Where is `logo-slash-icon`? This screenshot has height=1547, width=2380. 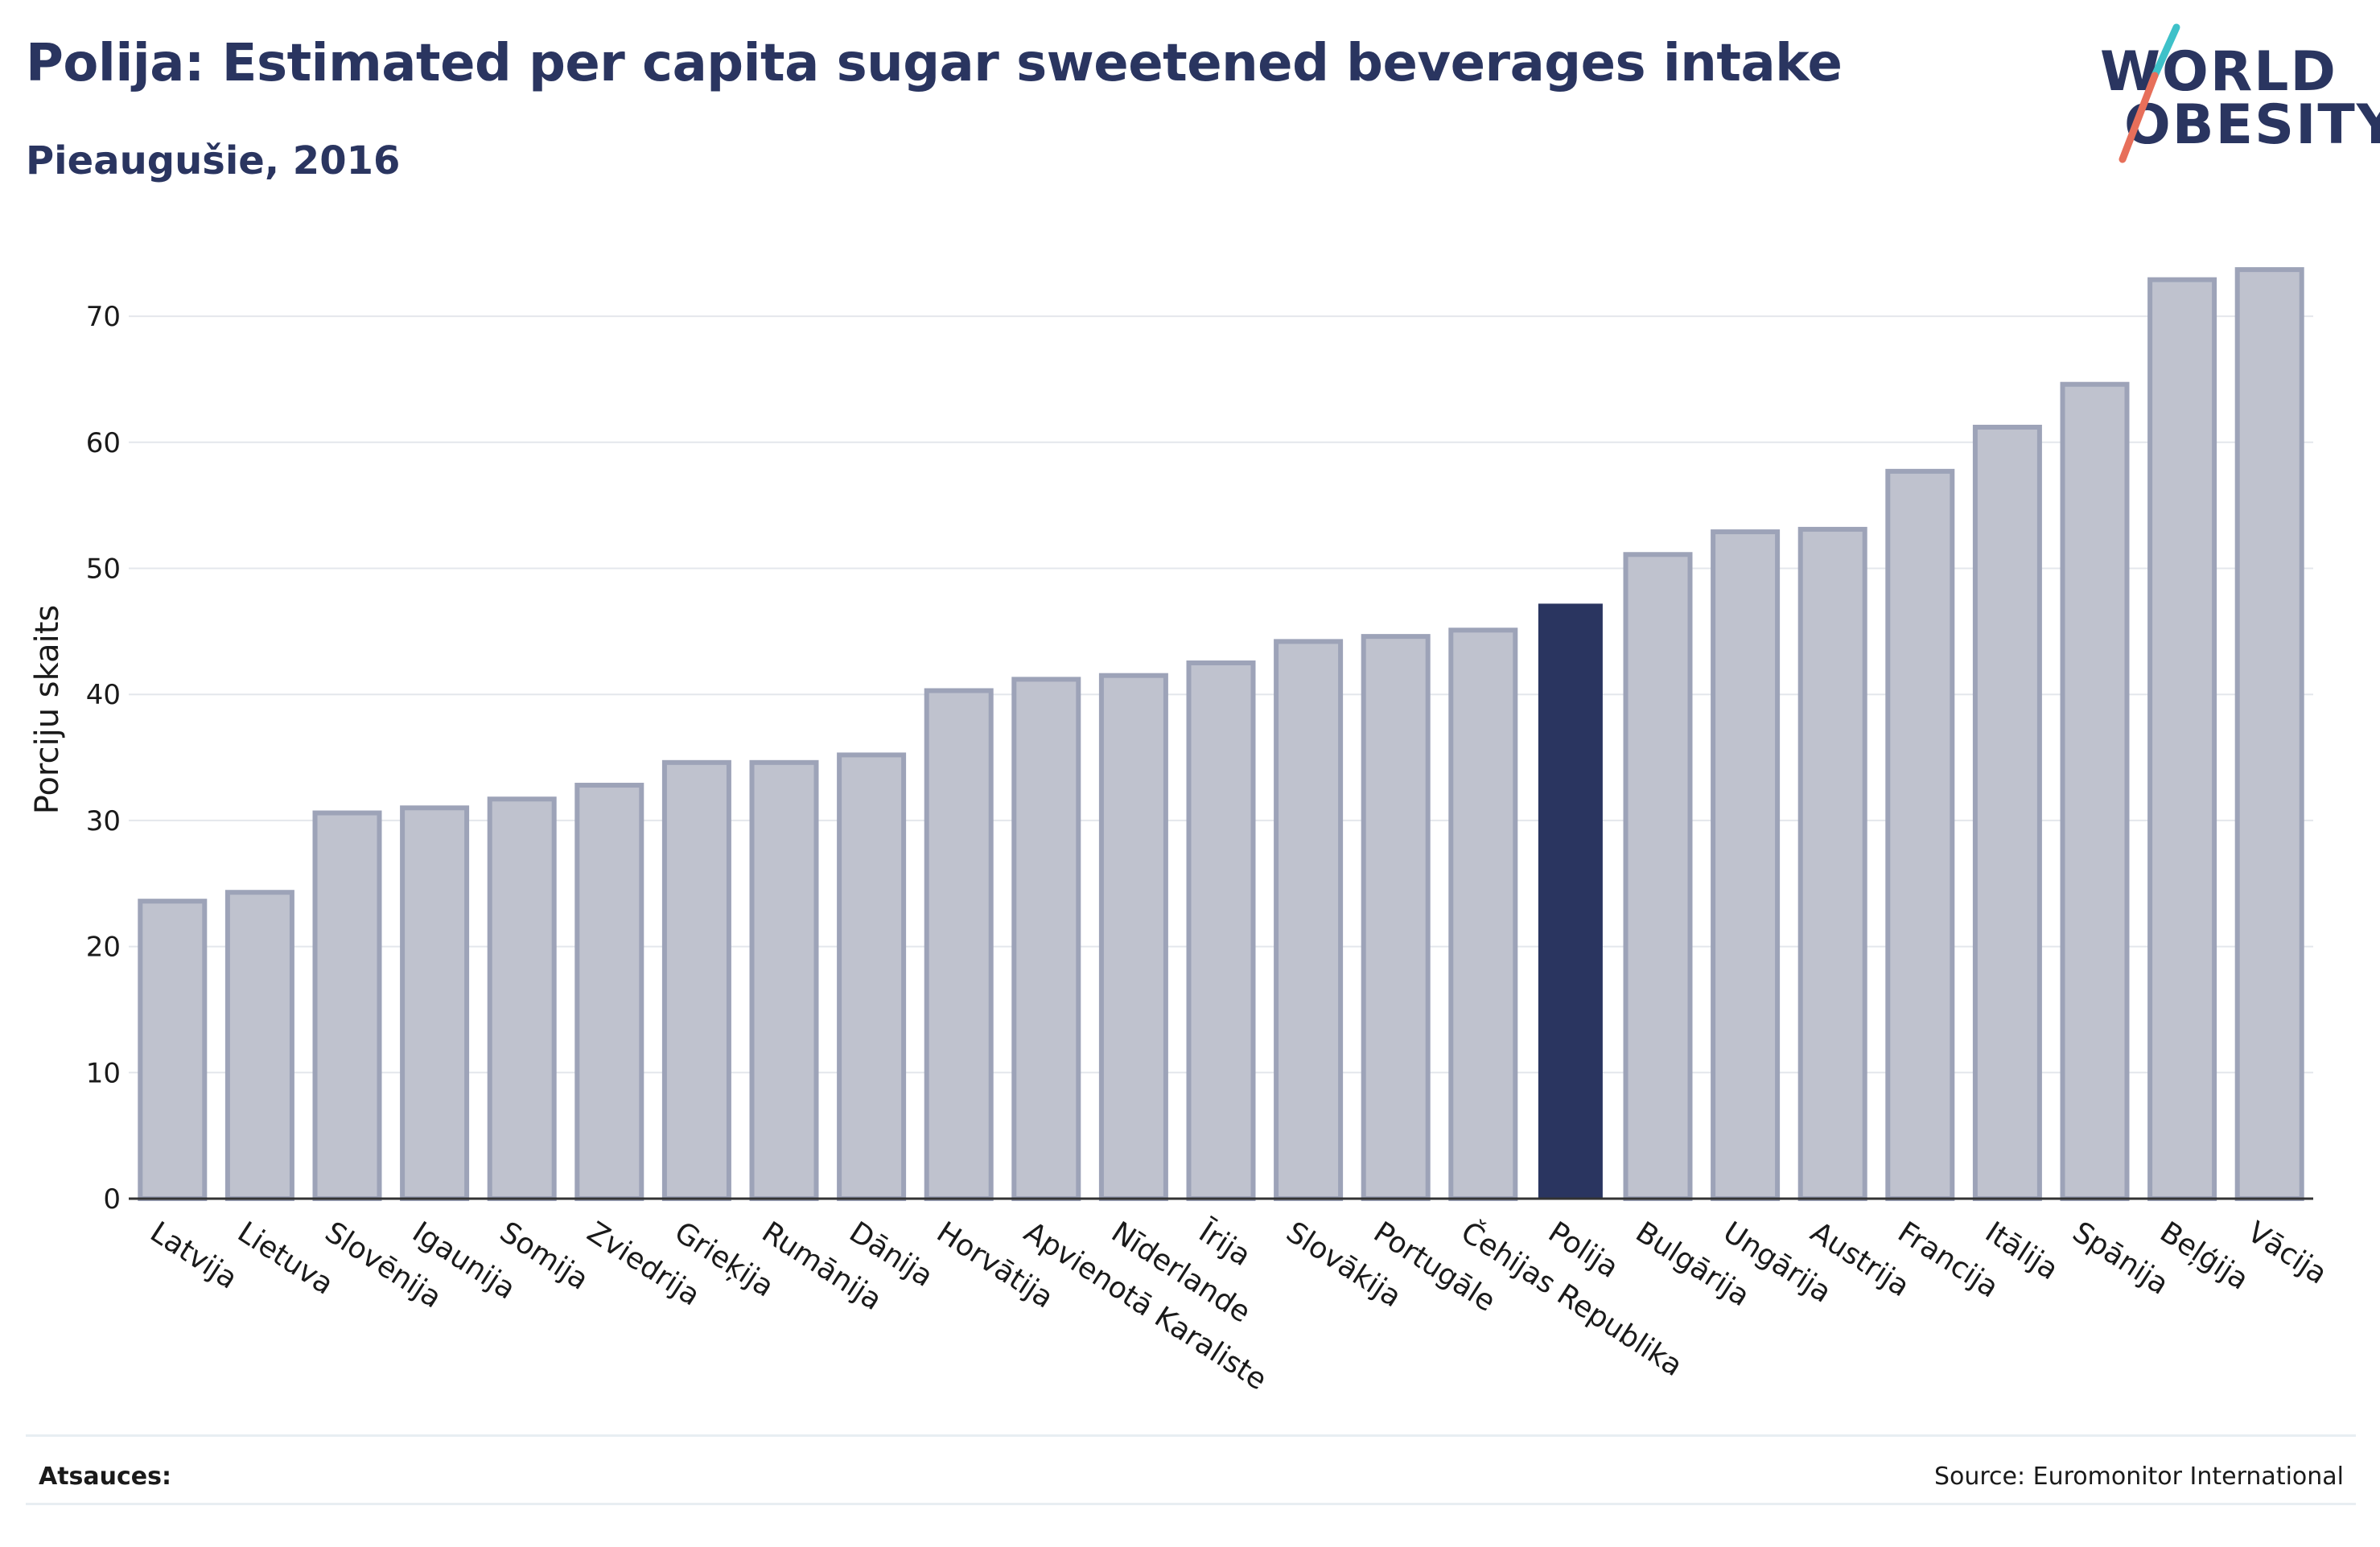 logo-slash-icon is located at coordinates (2149, 93).